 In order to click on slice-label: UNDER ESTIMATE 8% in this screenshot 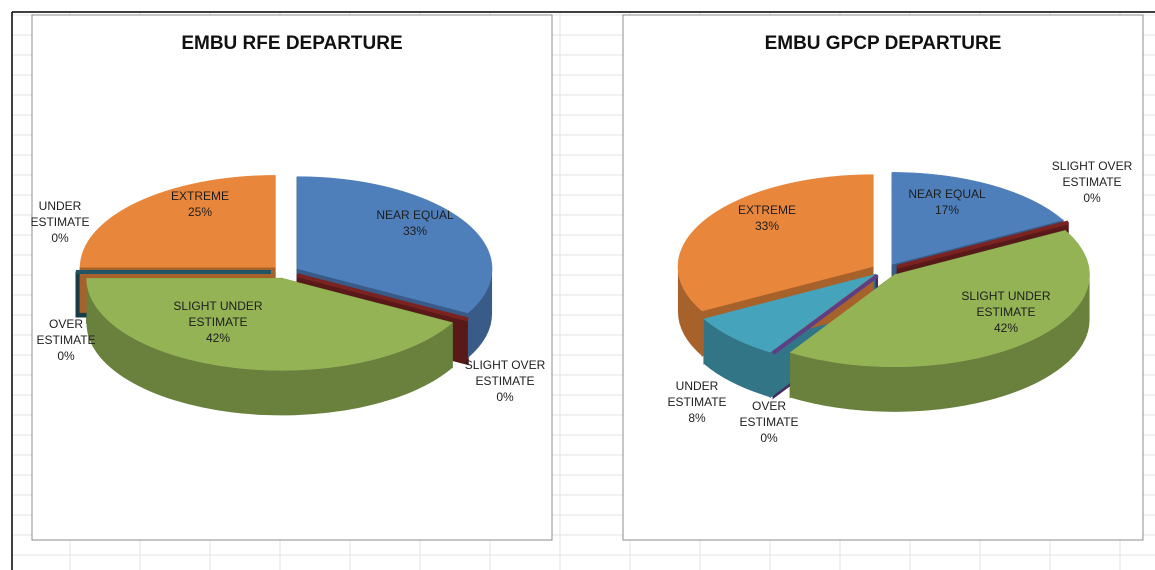, I will do `click(697, 402)`.